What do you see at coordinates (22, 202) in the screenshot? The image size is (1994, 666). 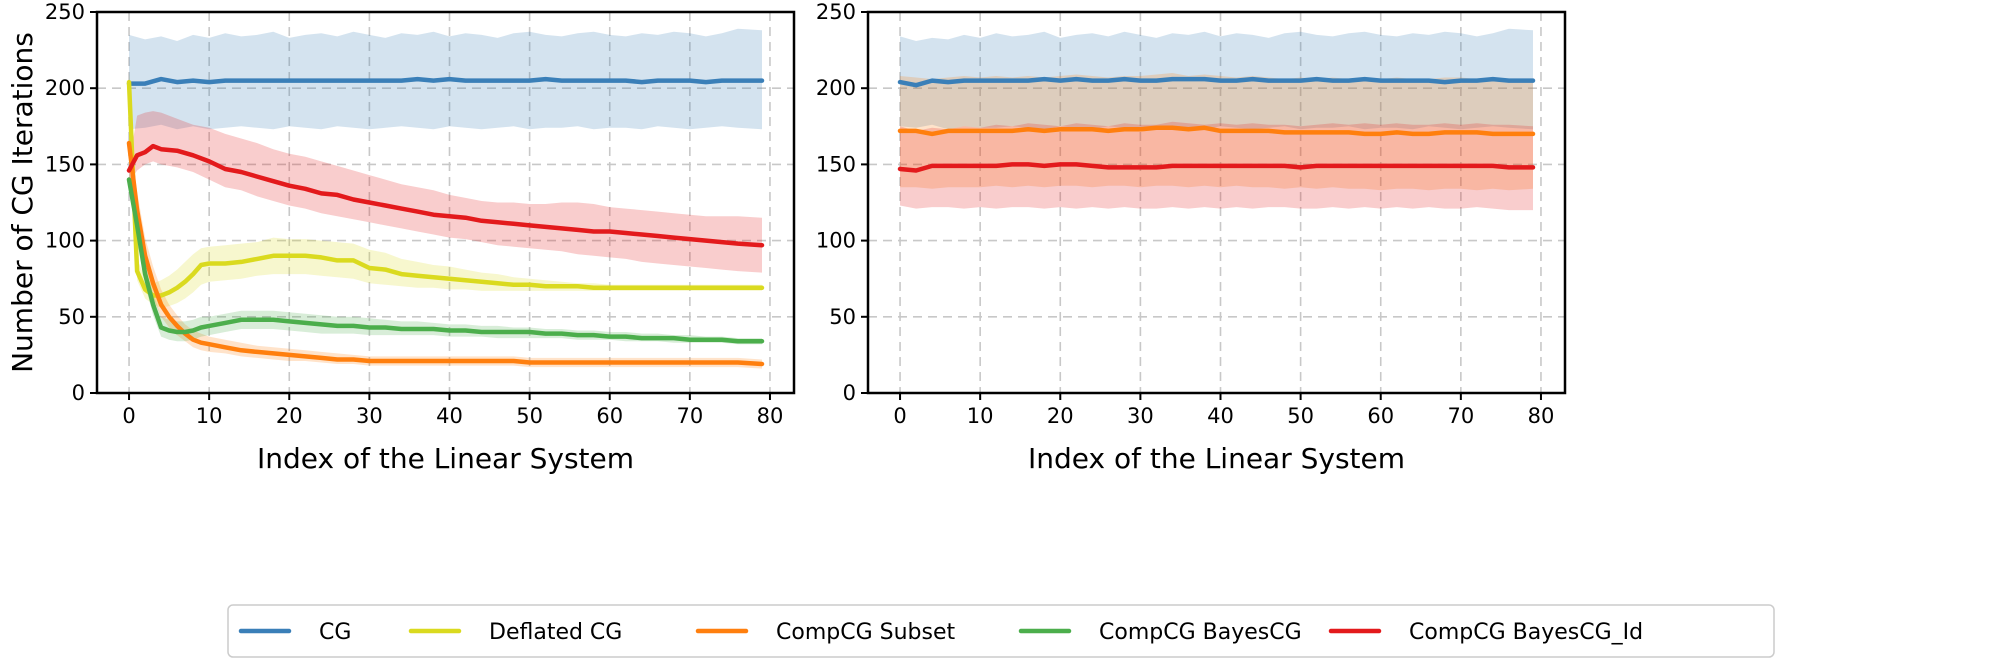 I see `y-axis-title-left: Number of CG Iterations` at bounding box center [22, 202].